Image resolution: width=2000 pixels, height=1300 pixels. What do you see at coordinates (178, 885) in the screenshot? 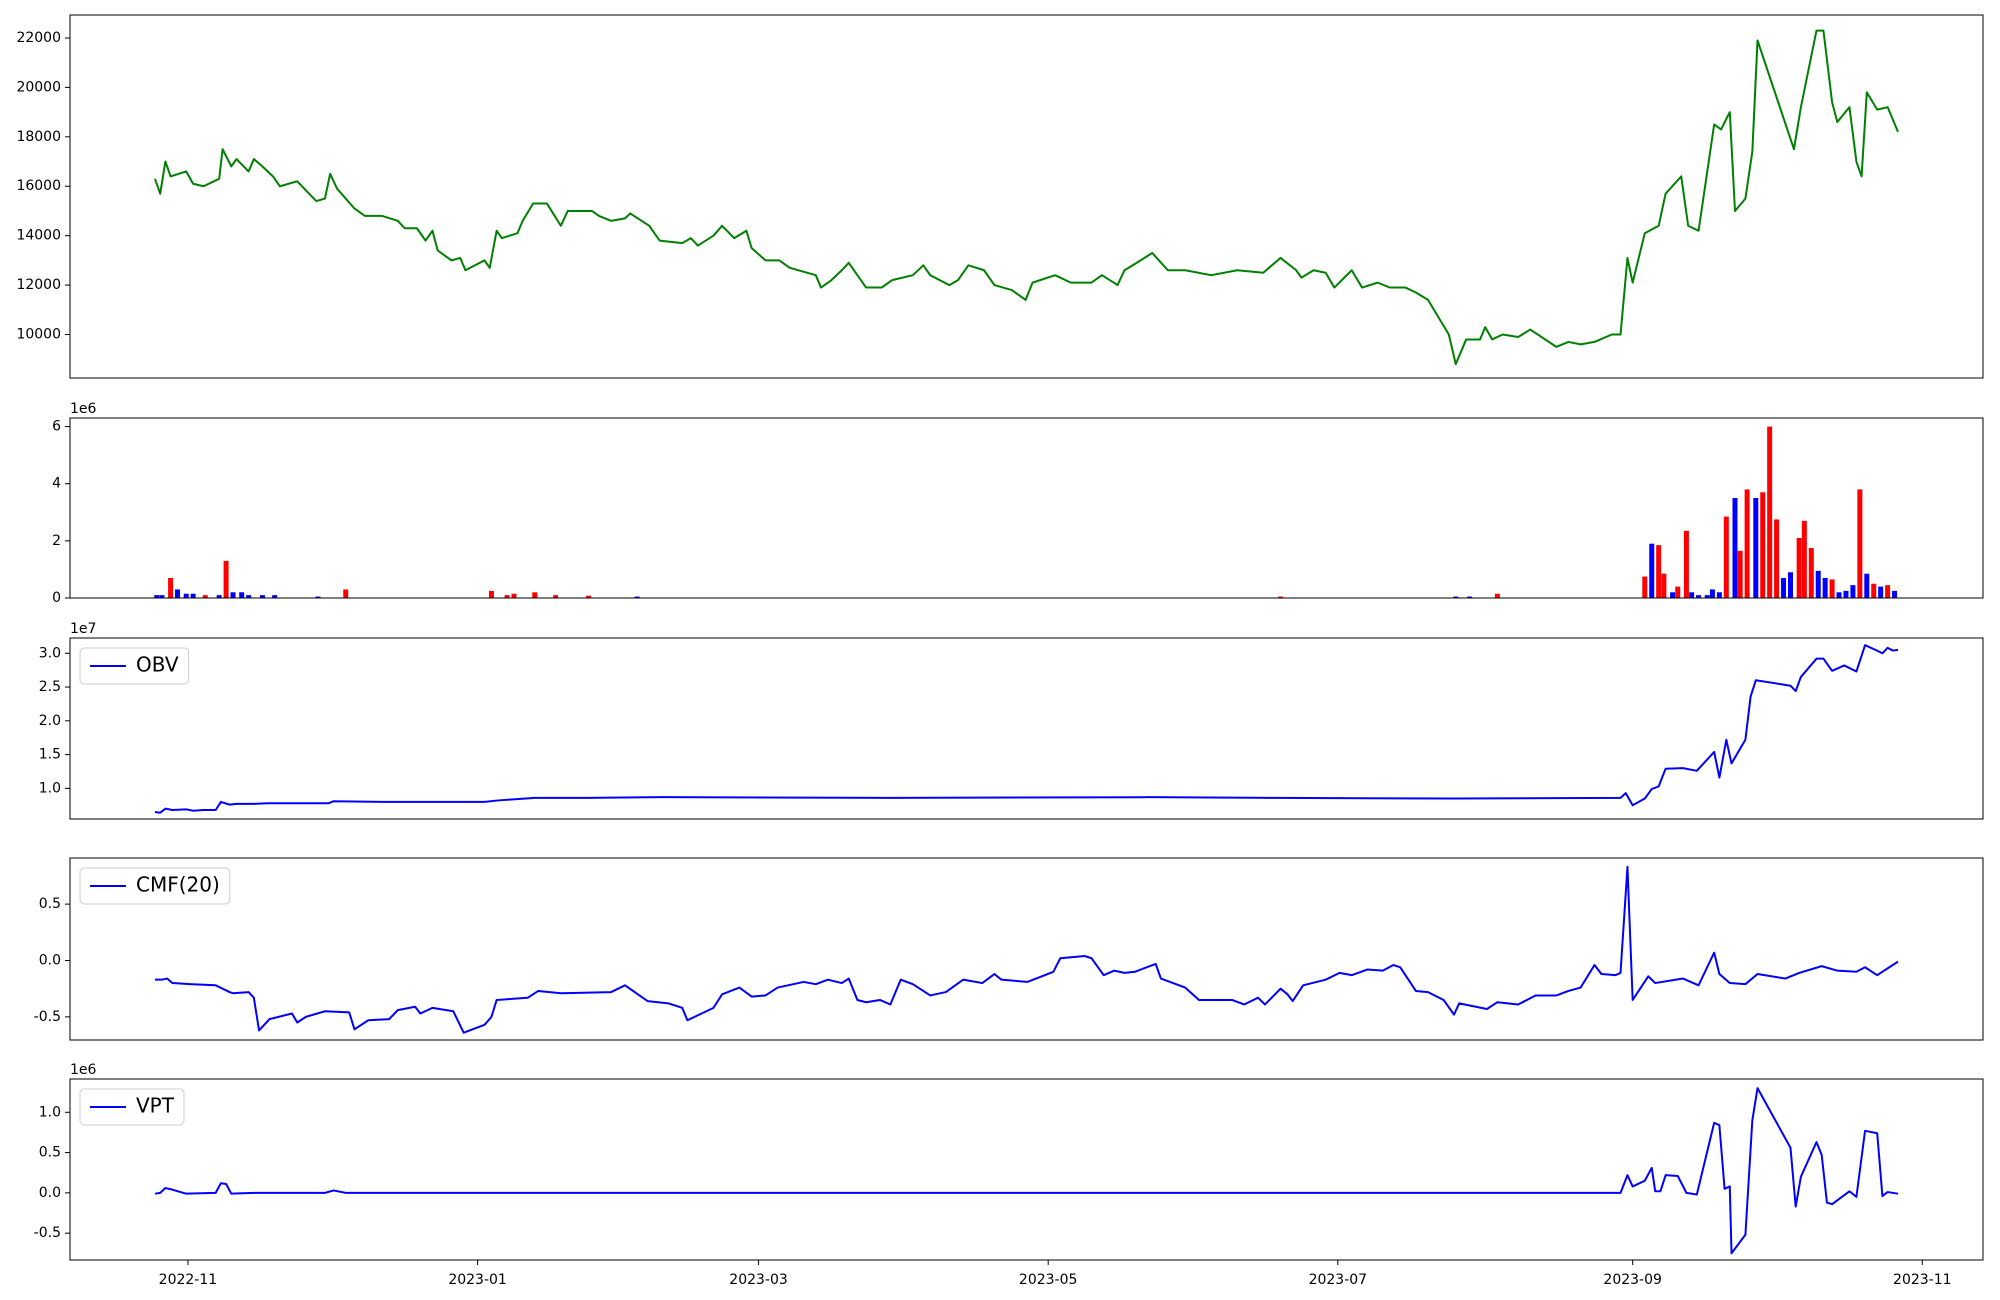
I see `legend-label: CMF(20)` at bounding box center [178, 885].